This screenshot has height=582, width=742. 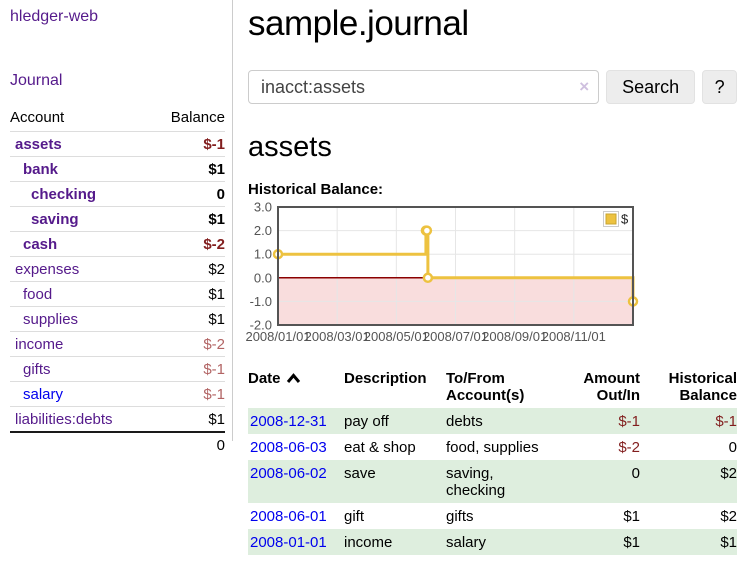 What do you see at coordinates (288, 516) in the screenshot?
I see `transaction-date-link: 2008-06-01` at bounding box center [288, 516].